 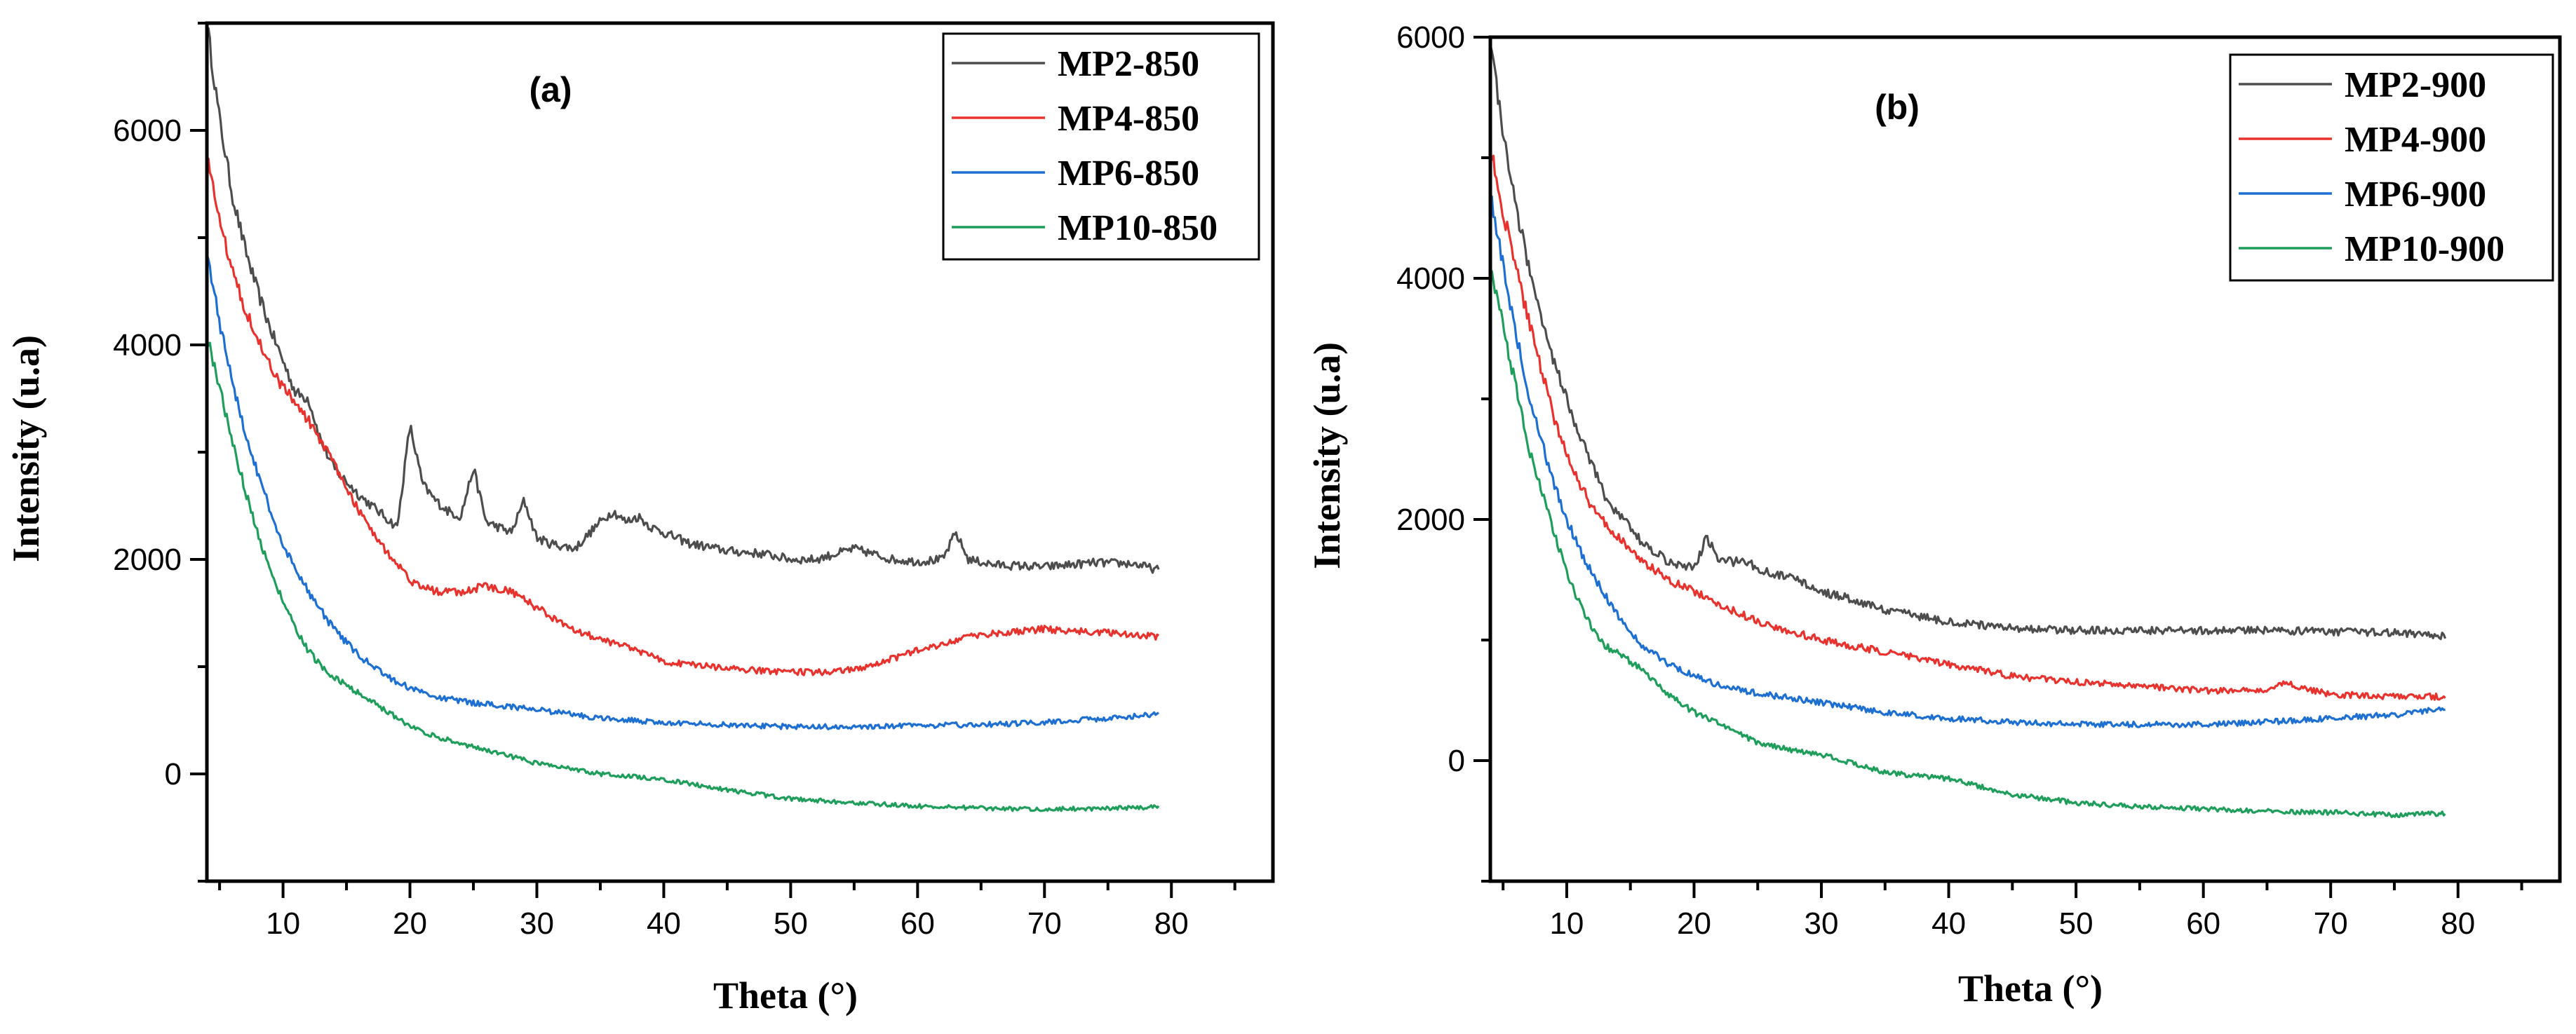 What do you see at coordinates (1128, 173) in the screenshot?
I see `legend-label: MP6-850` at bounding box center [1128, 173].